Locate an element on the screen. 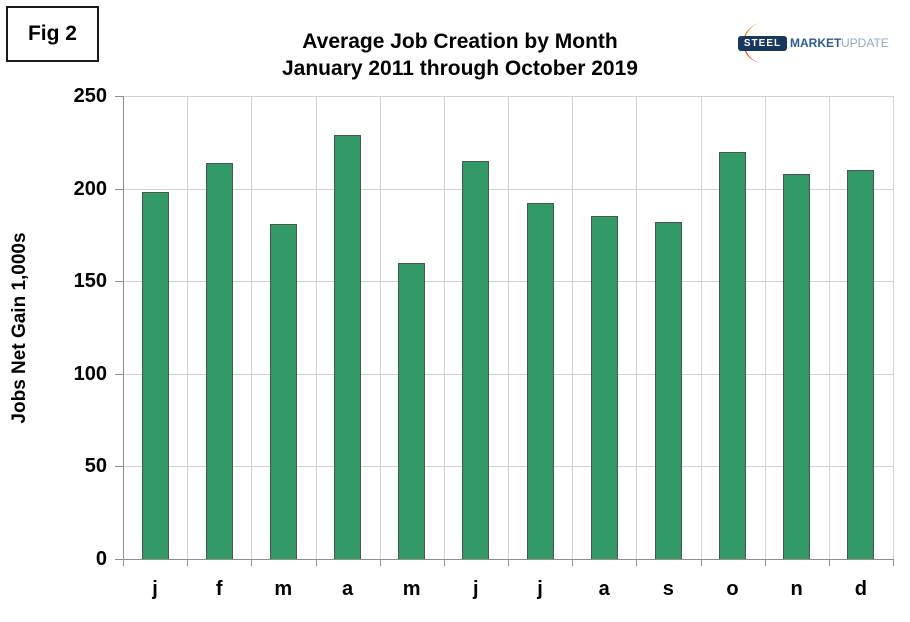  y-axis-line is located at coordinates (123, 328).